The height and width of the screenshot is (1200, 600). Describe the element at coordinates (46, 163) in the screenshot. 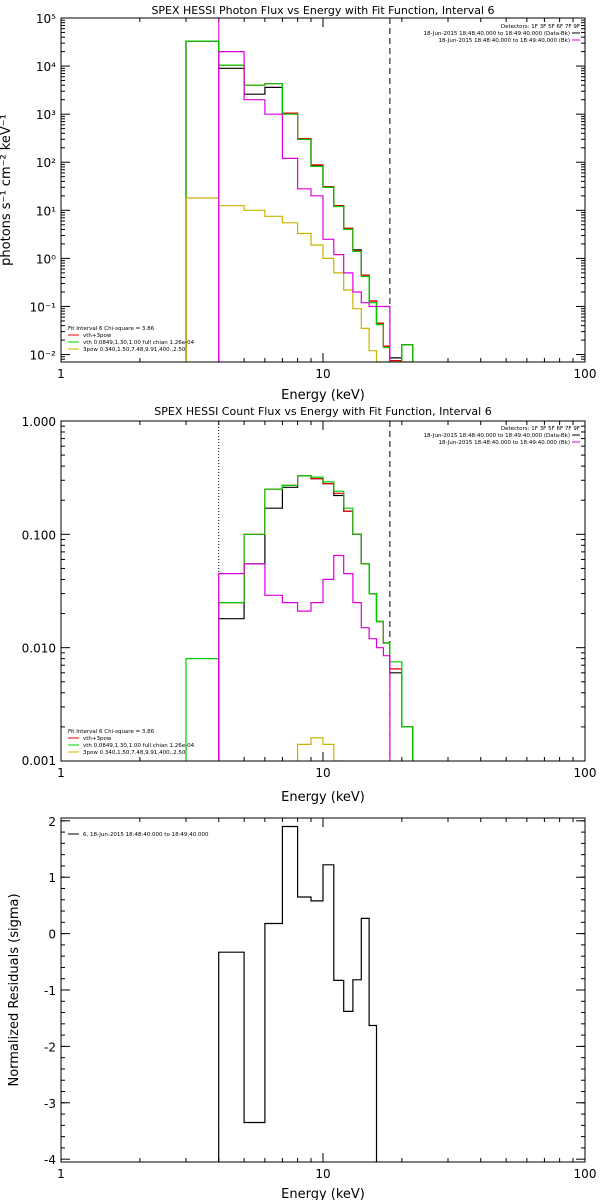

I see `y-tick-label: 10²` at that location.